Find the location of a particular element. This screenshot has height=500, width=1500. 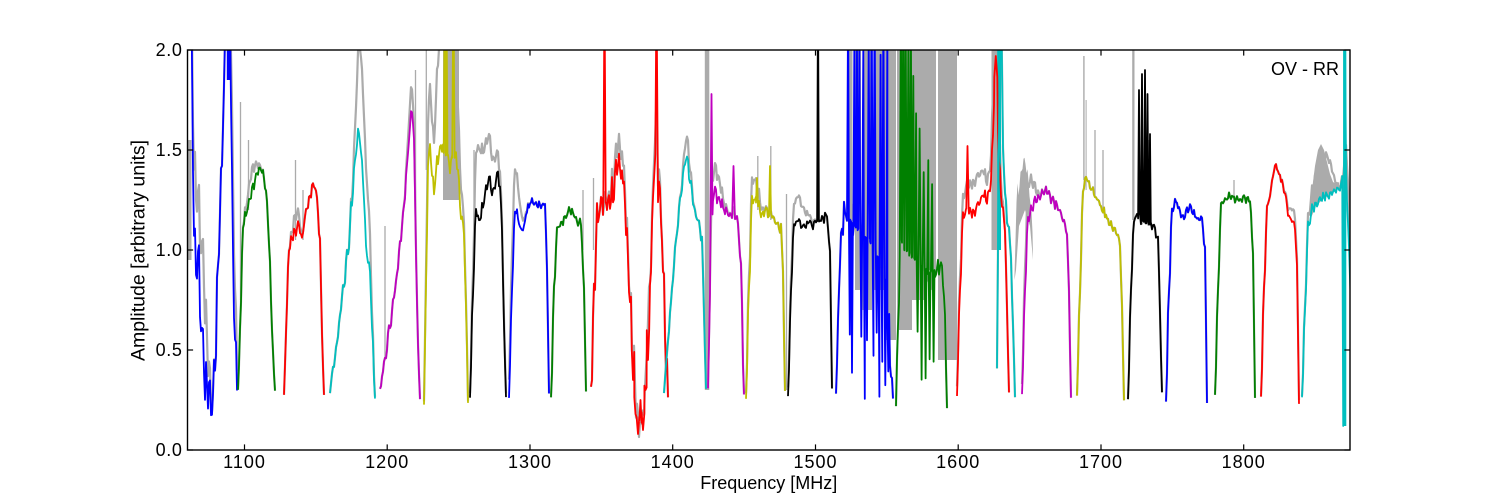

svg-text: 1600 is located at coordinates (958, 462).